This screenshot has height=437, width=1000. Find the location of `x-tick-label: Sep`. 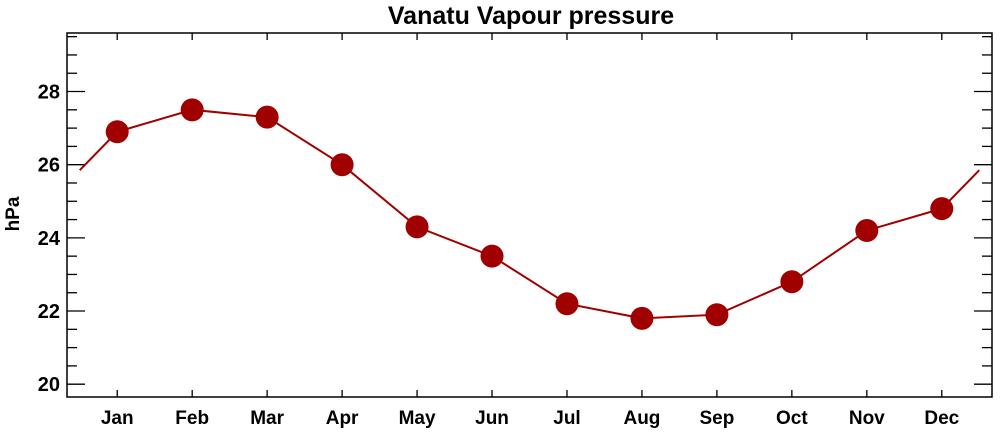

x-tick-label: Sep is located at coordinates (716, 418).